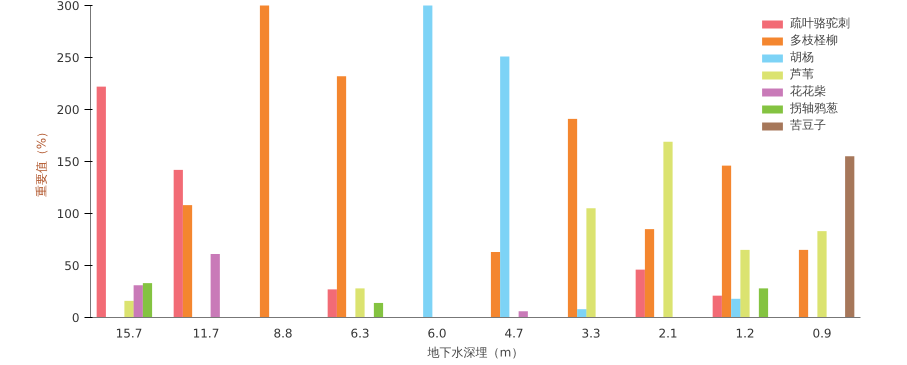 Image resolution: width=907 pixels, height=365 pixels. Describe the element at coordinates (76, 318) in the screenshot. I see `y-tick-label: 0` at that location.